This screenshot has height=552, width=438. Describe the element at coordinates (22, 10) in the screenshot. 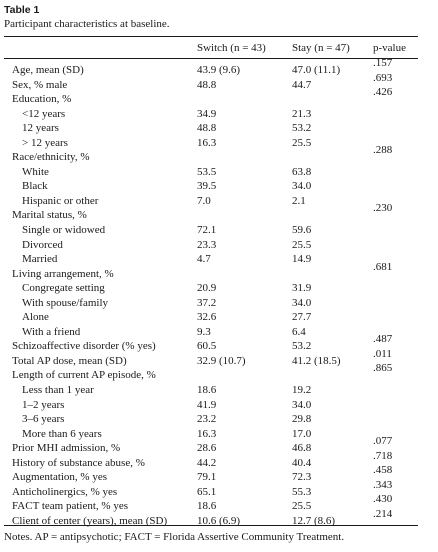

I see `table-label: Table 1` at that location.